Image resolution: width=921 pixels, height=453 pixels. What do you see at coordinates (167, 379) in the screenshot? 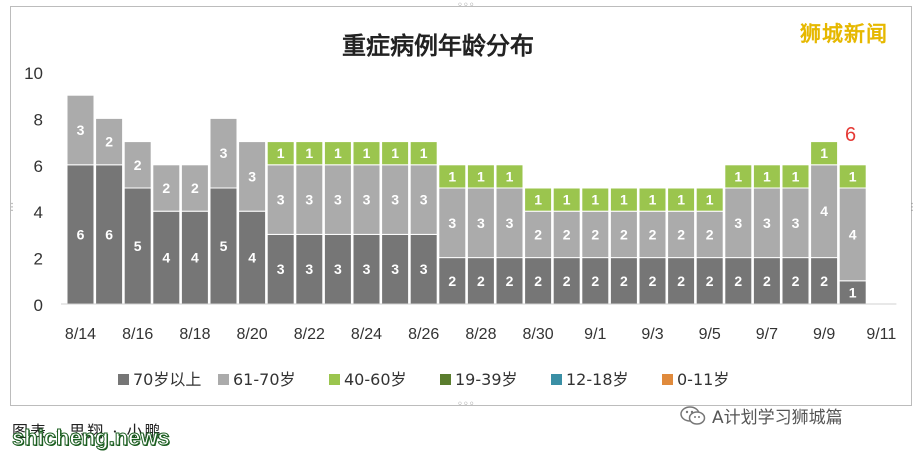
I see `legend-label: 70岁以上` at bounding box center [167, 379].